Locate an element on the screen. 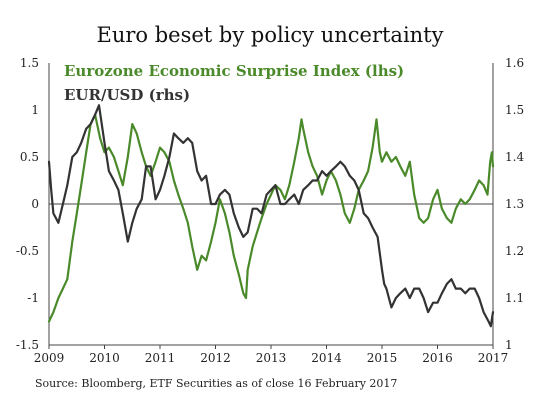  legend-eurusd: EUR/USD (rhs) is located at coordinates (127, 95).